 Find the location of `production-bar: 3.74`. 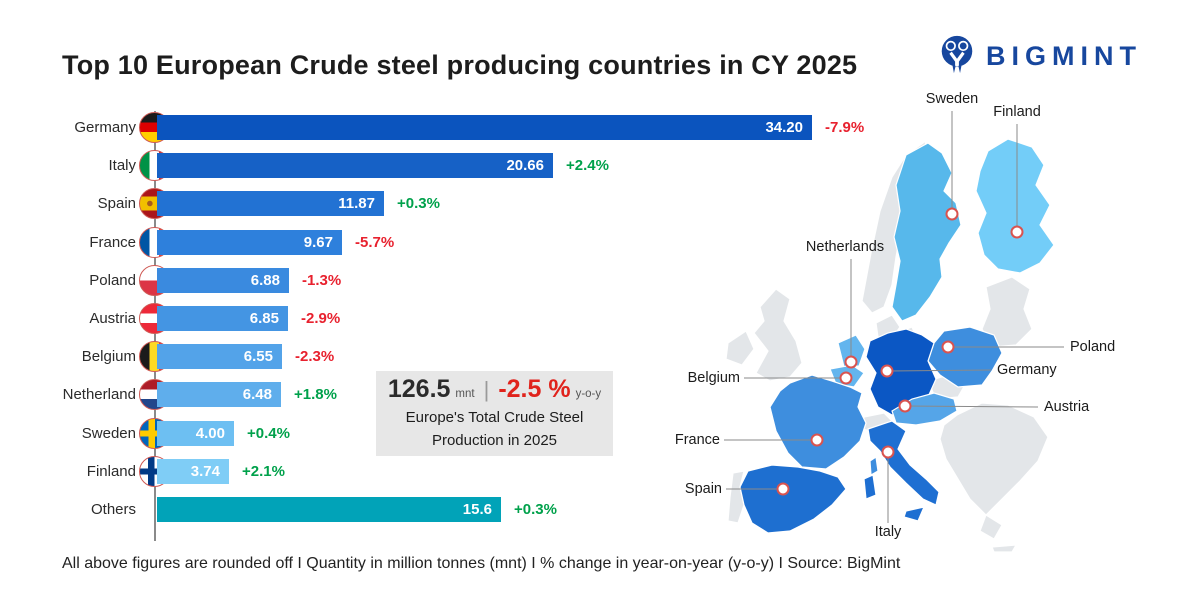

production-bar: 3.74 is located at coordinates (193, 471).